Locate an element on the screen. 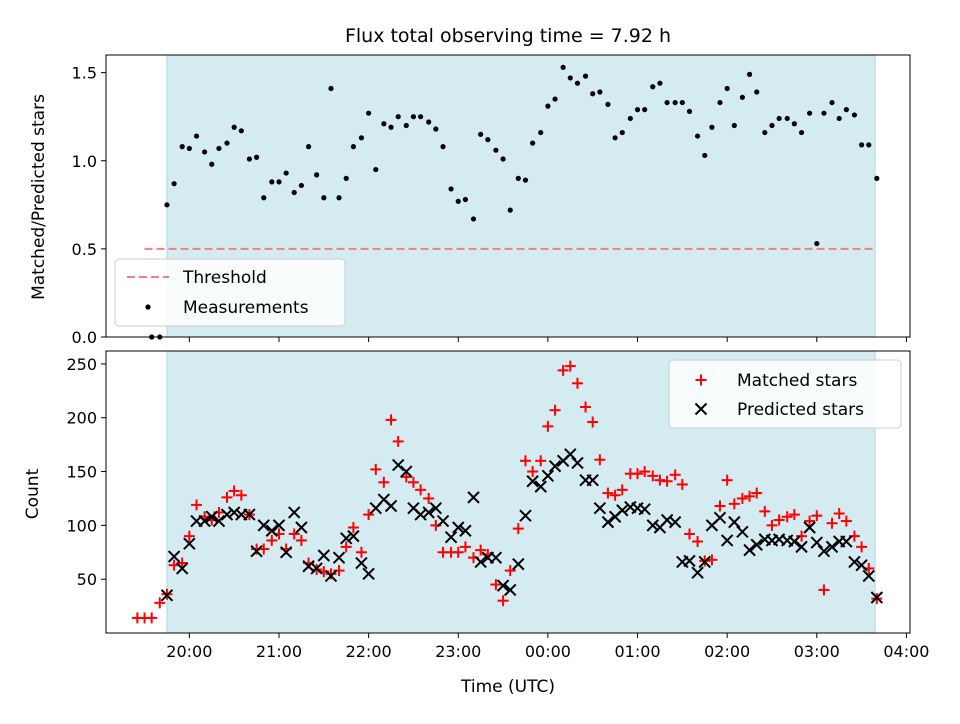 The image size is (960, 724). time-x-tick-label: 22:00 is located at coordinates (369, 651).